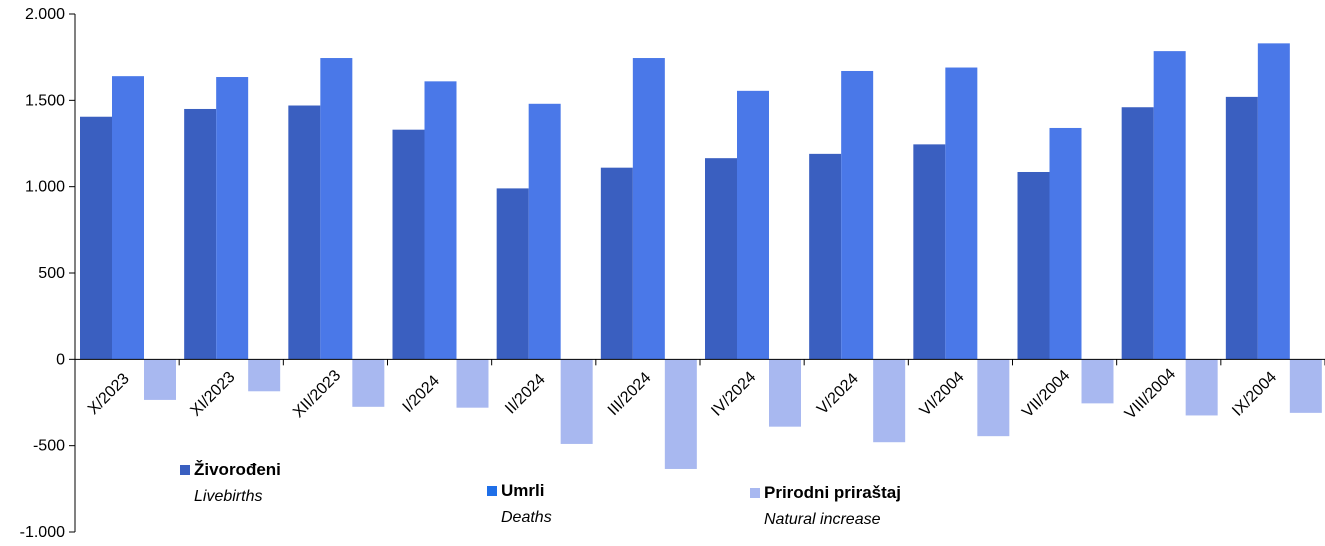 The width and height of the screenshot is (1325, 546). What do you see at coordinates (45, 100) in the screenshot?
I see `y-tick-label: 1.500` at bounding box center [45, 100].